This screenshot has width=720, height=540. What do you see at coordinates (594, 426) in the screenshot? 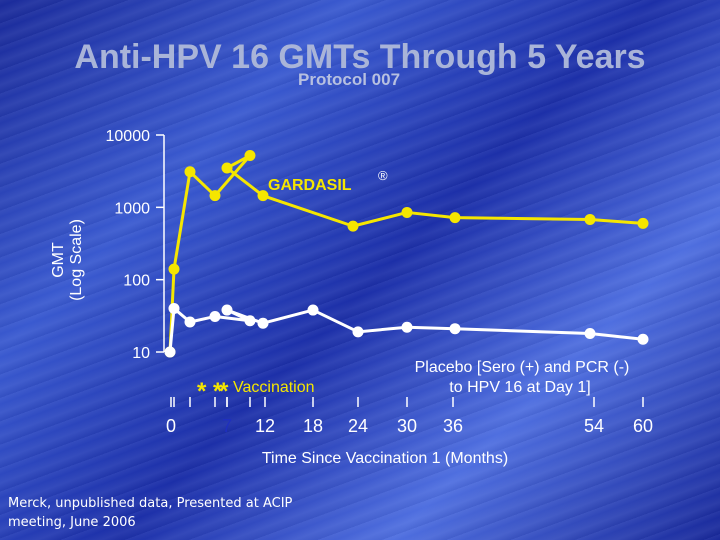
I see `x-tick-label: 54` at bounding box center [594, 426].